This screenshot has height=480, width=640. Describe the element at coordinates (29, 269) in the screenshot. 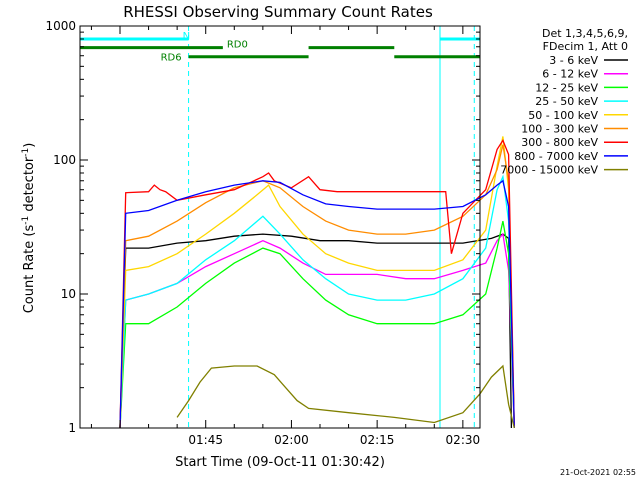

I see `y-axis-label-part: Count Rate (s` at that location.